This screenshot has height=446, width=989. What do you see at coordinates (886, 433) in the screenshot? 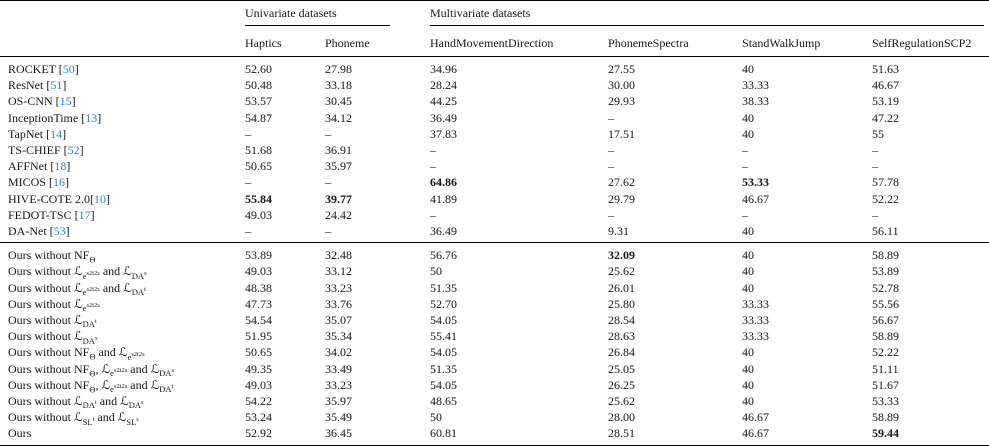
I see `value-cell: 59.44` at bounding box center [886, 433].